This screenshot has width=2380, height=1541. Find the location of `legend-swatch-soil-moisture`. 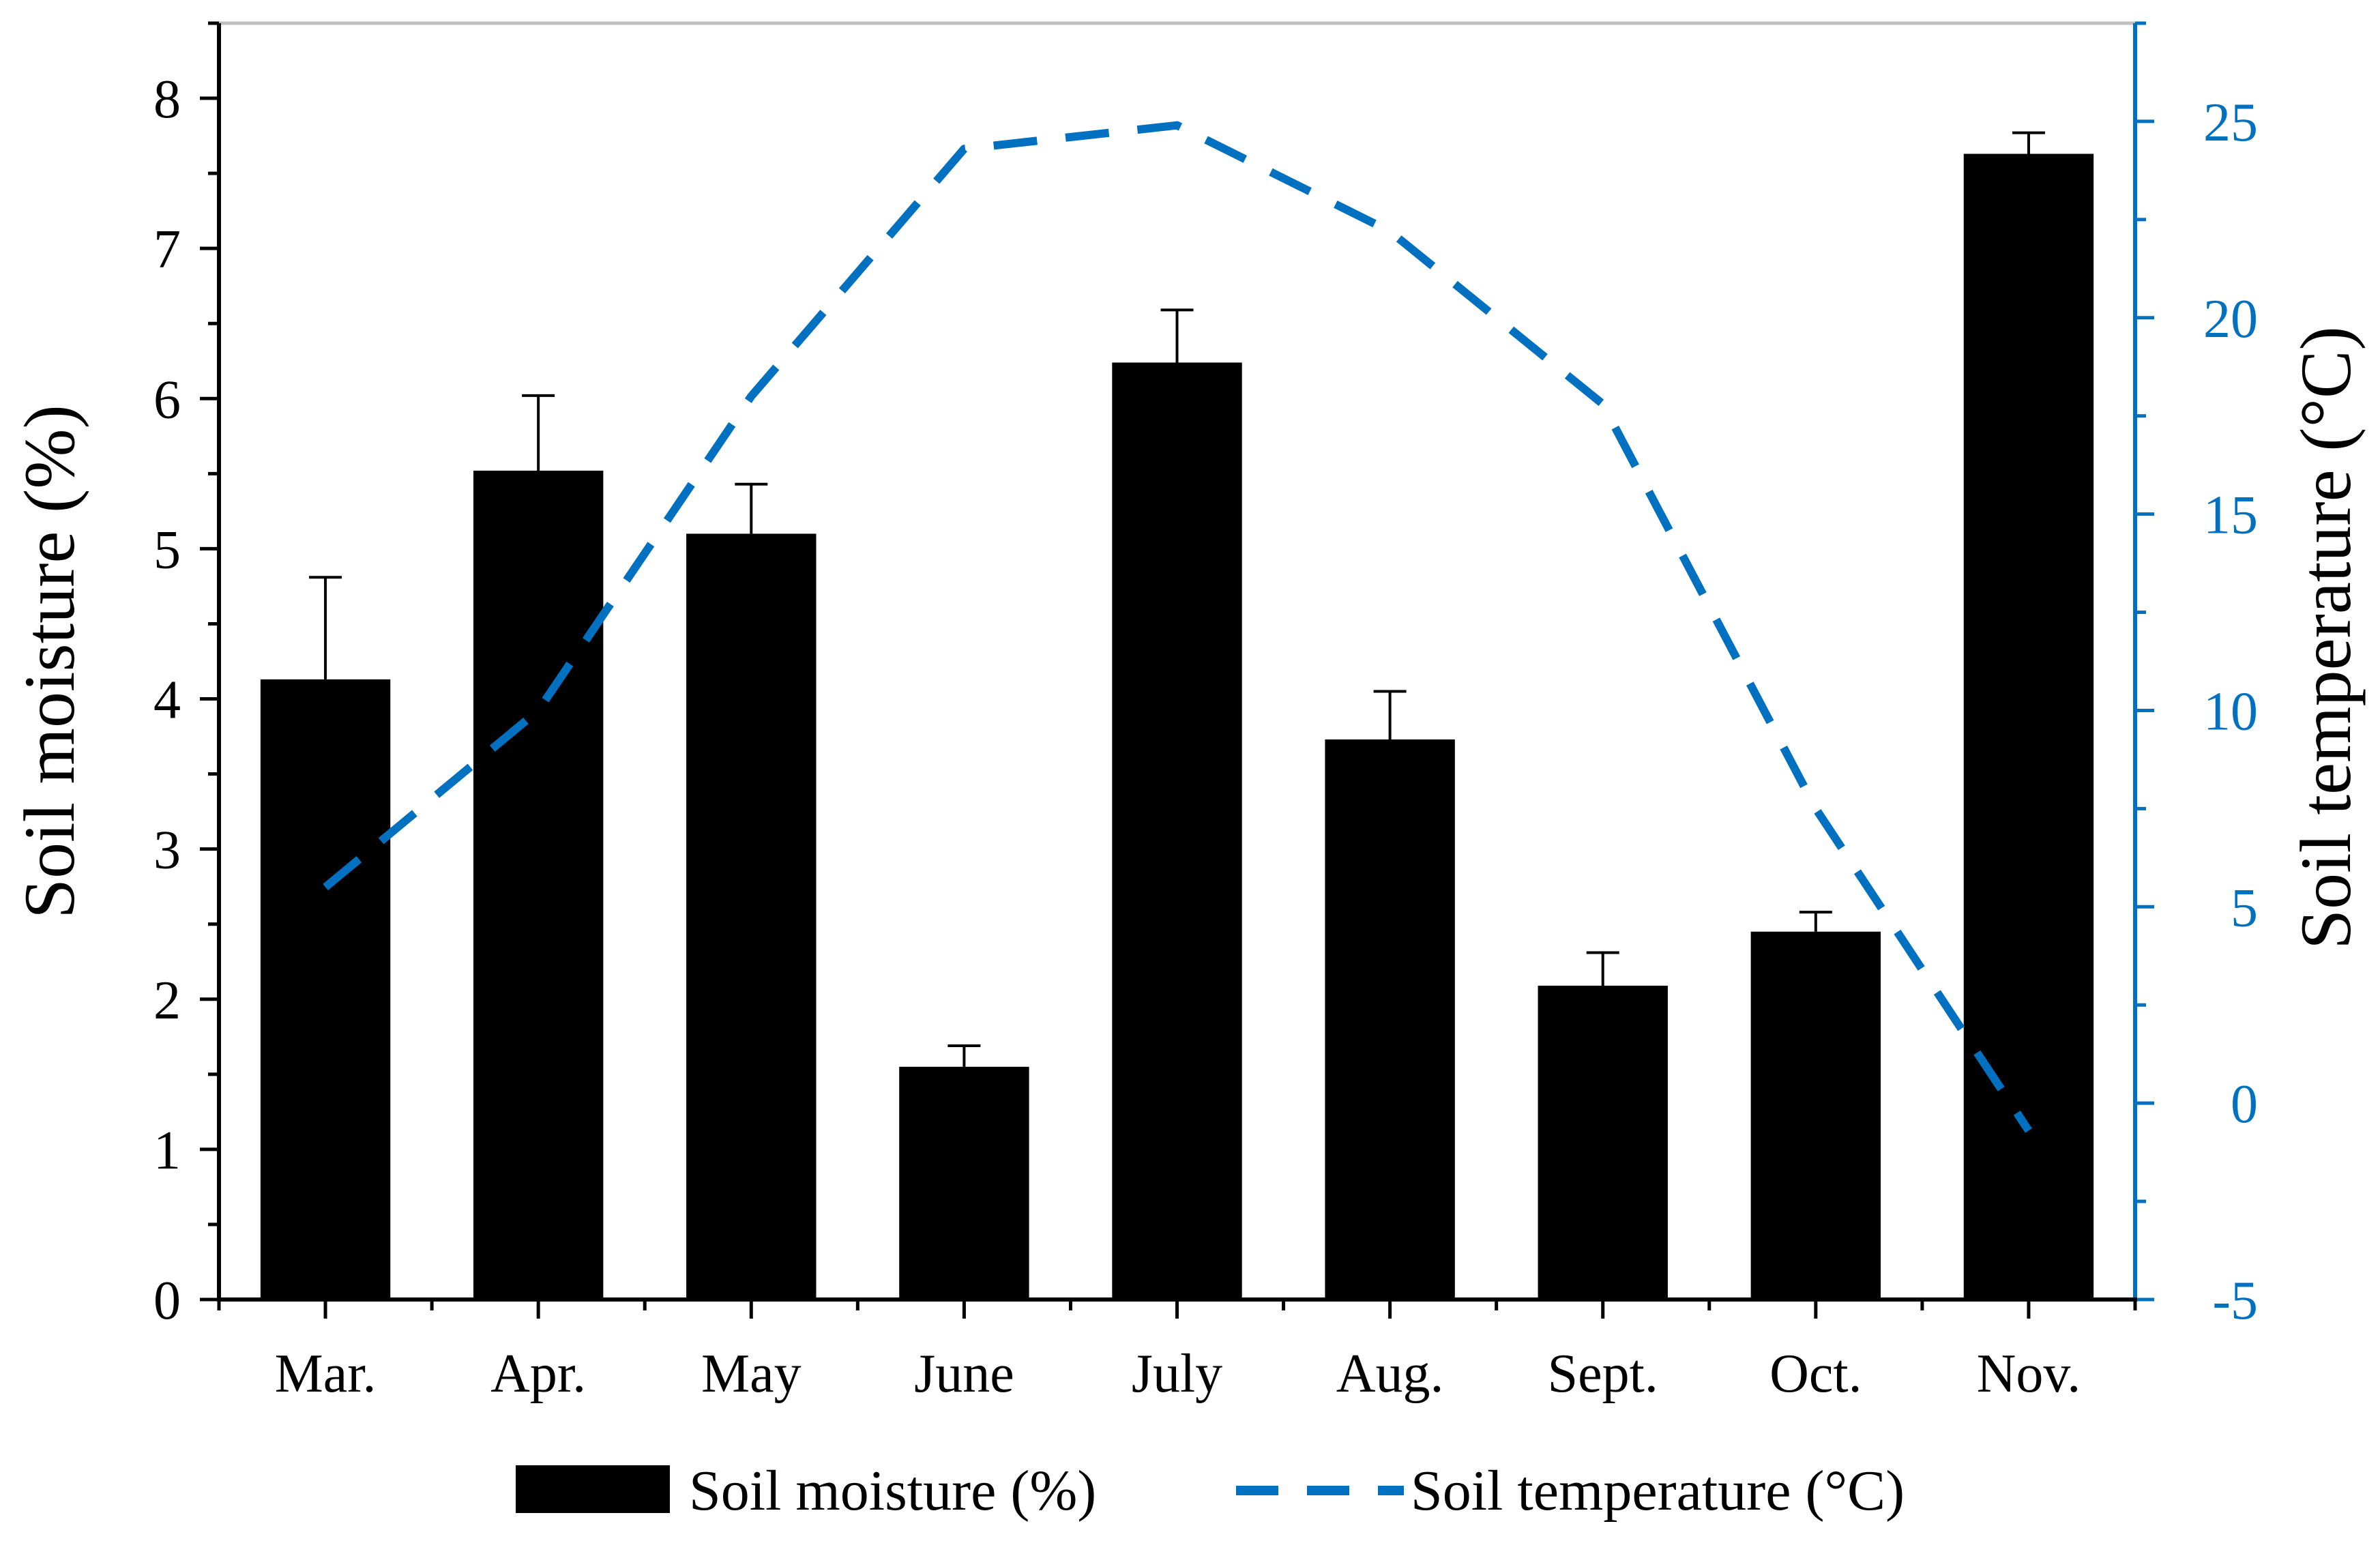

legend-swatch-soil-moisture is located at coordinates (593, 1489).